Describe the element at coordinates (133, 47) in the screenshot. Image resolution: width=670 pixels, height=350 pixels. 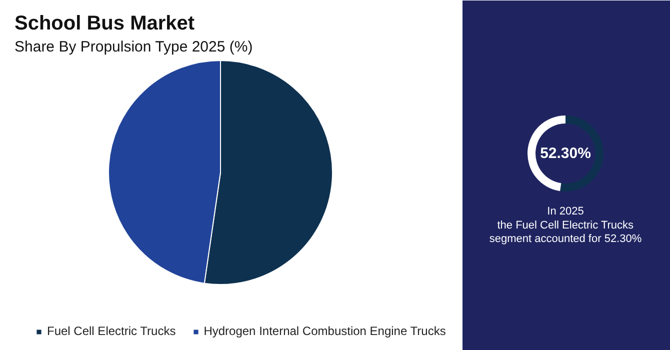
I see `chart-subtitle: Share By Propulsion Type 2025 (%)` at that location.